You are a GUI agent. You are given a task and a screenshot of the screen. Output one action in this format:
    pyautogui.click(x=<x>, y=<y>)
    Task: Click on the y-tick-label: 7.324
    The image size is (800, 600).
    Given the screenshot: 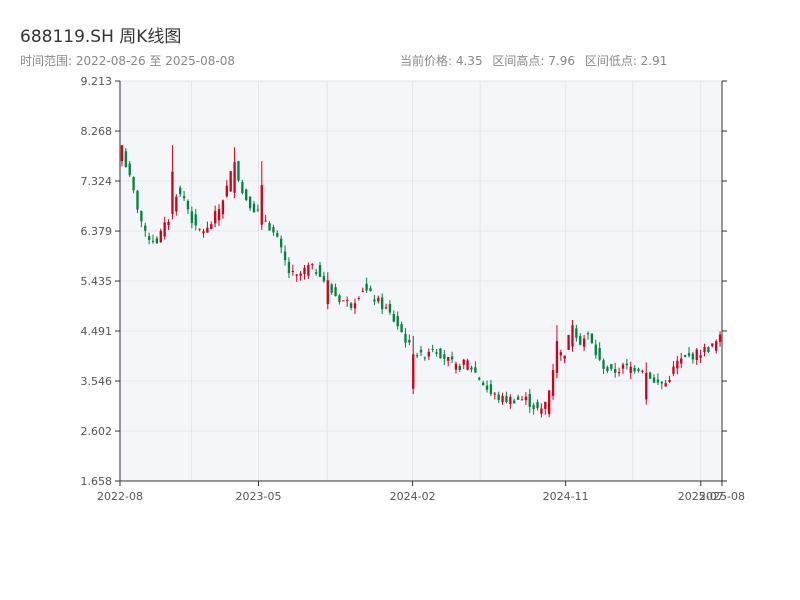 What is the action you would take?
    pyautogui.click(x=97, y=181)
    